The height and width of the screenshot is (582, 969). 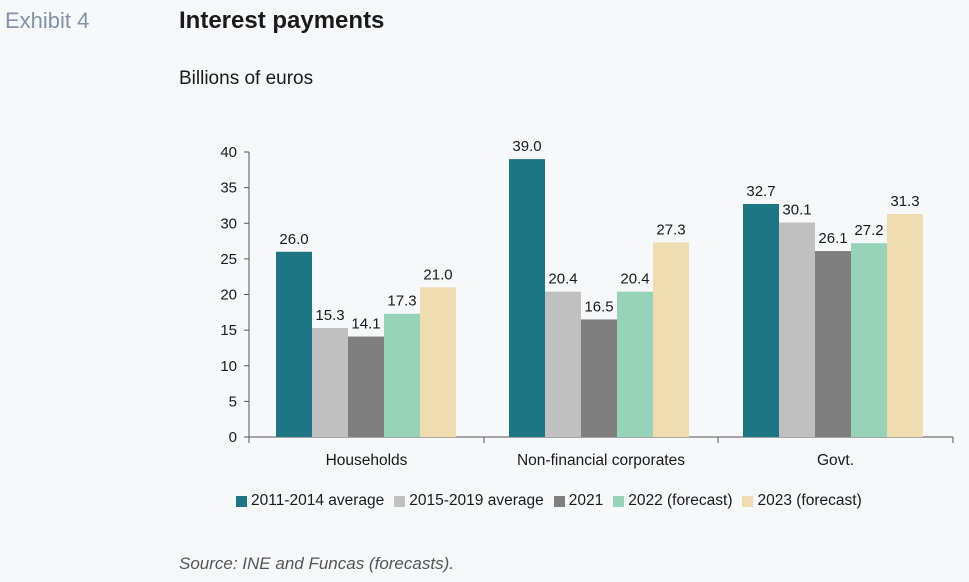 I want to click on x-category-label: Govt., so click(x=835, y=460).